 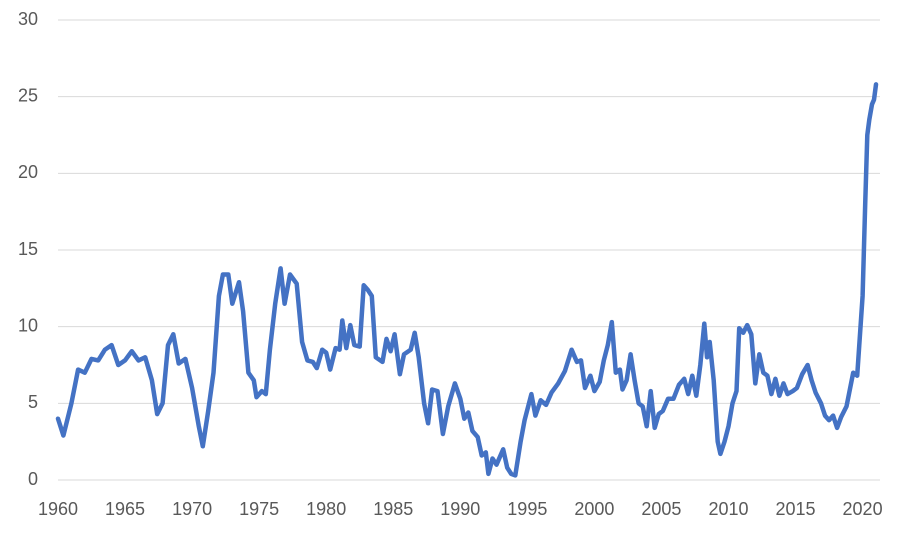 What do you see at coordinates (28, 325) in the screenshot?
I see `y-tick-label: 10` at bounding box center [28, 325].